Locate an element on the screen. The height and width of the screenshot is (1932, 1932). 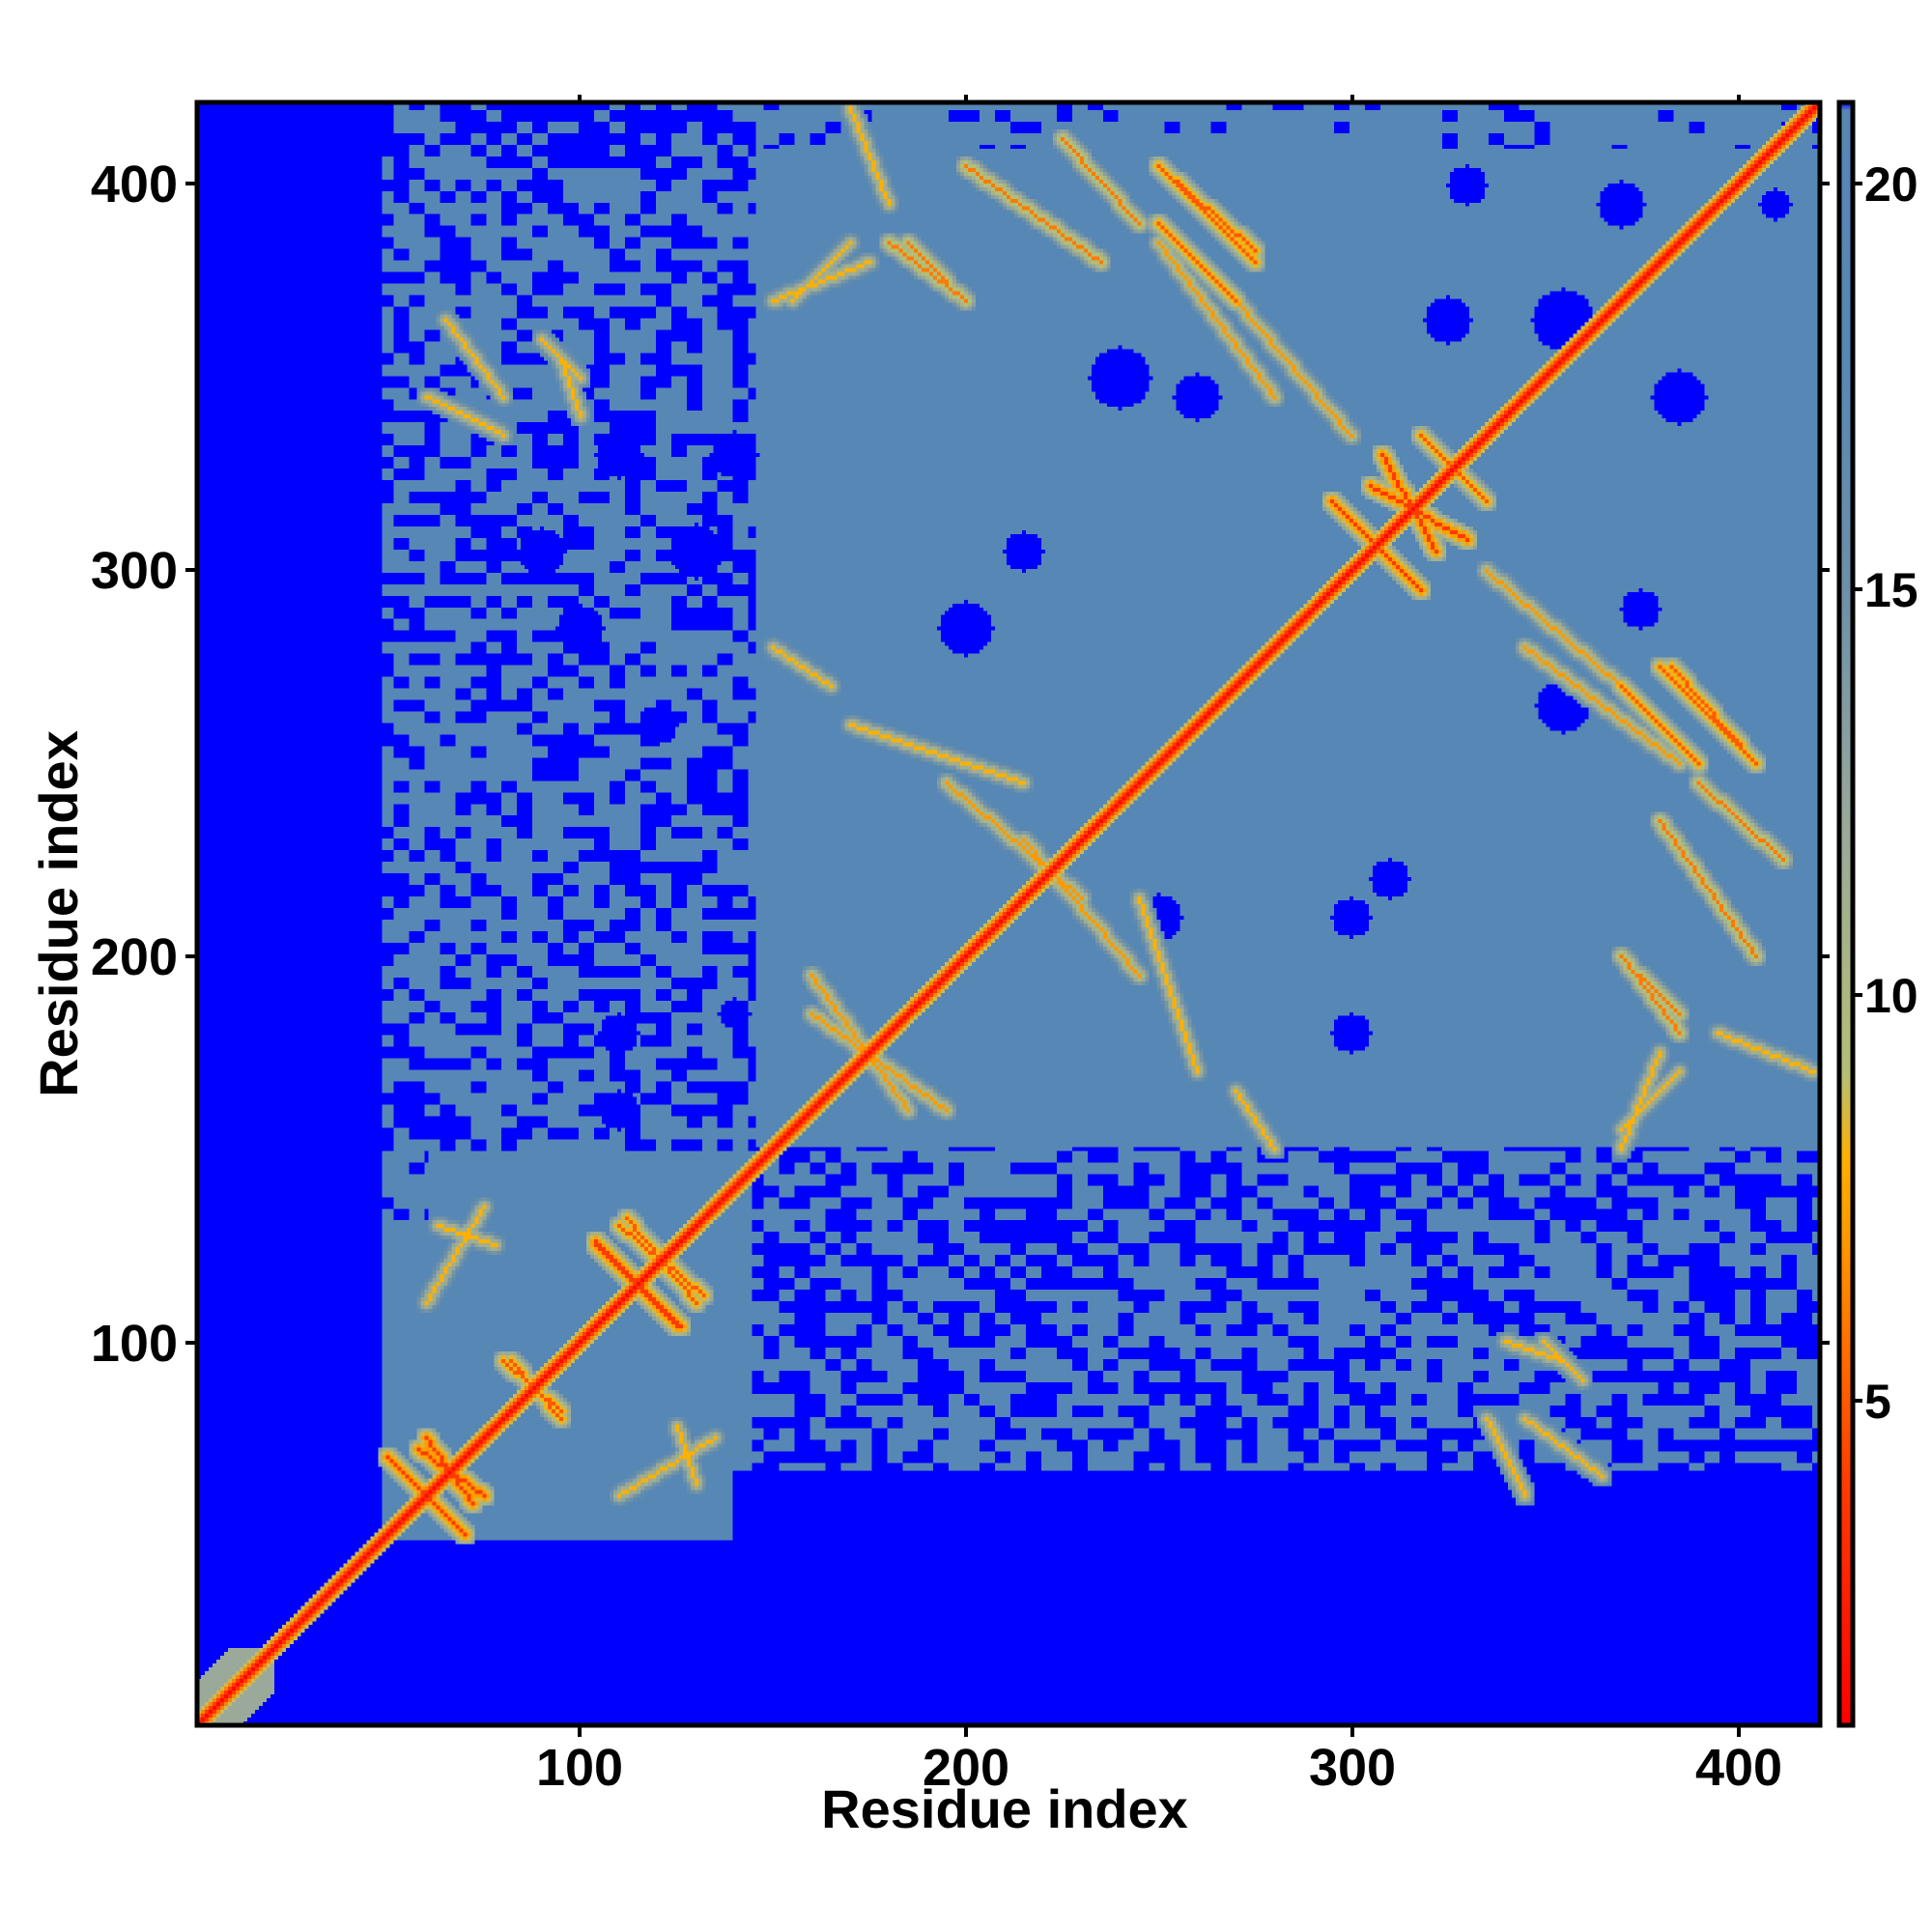
colorbar-gradient is located at coordinates (1846, 913).